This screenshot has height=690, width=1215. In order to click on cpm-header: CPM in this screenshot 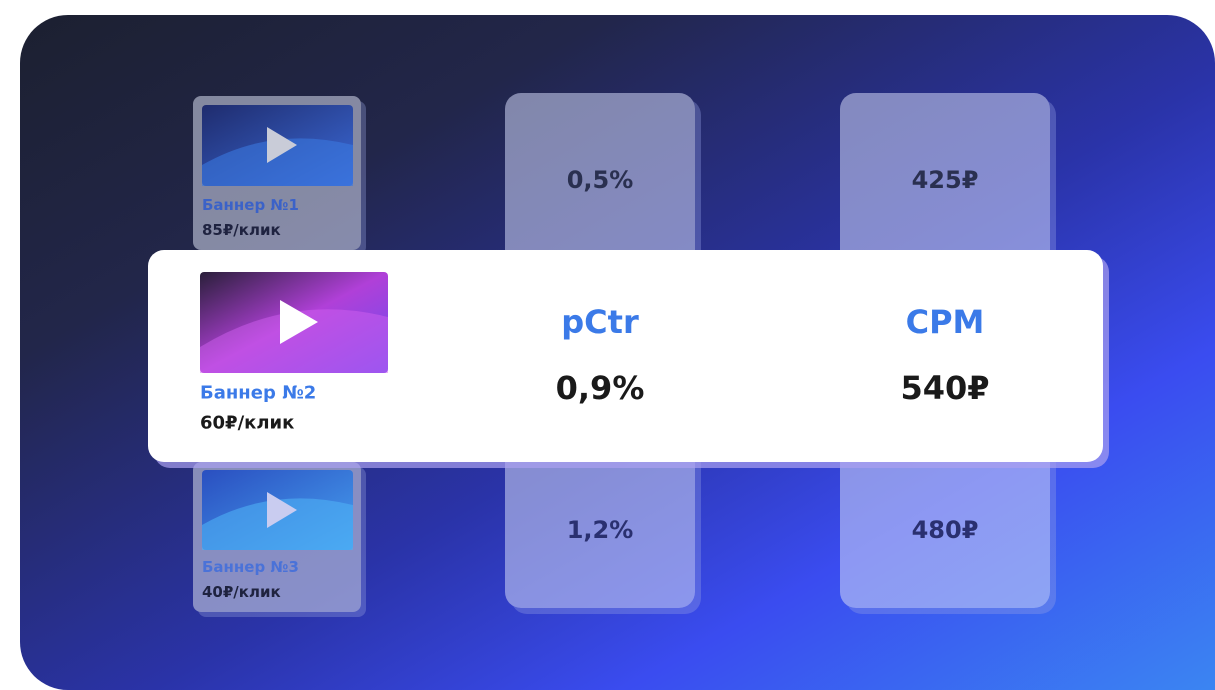, I will do `click(945, 322)`.